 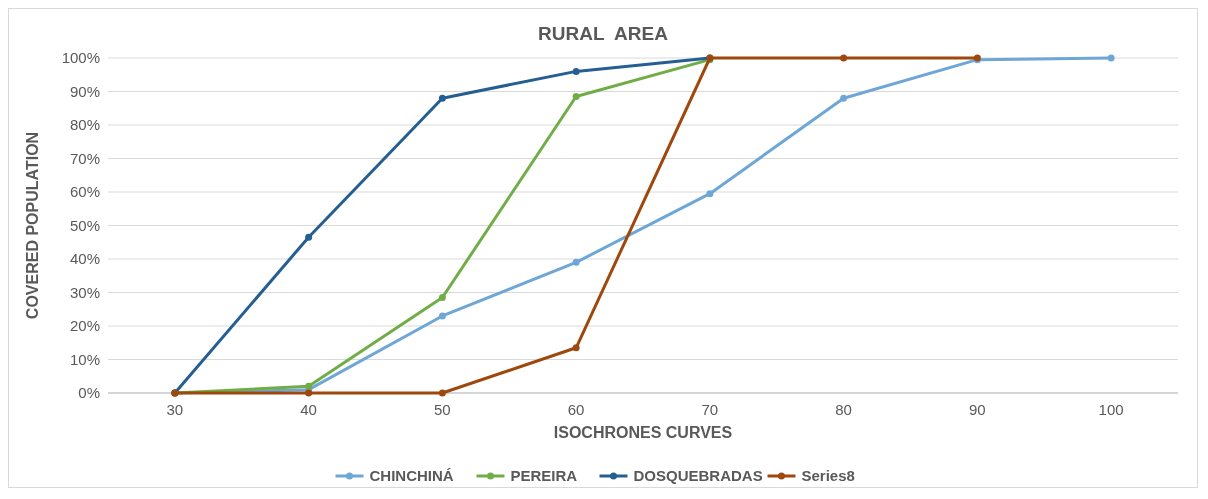 I want to click on x-tick-label: 80, so click(x=843, y=409).